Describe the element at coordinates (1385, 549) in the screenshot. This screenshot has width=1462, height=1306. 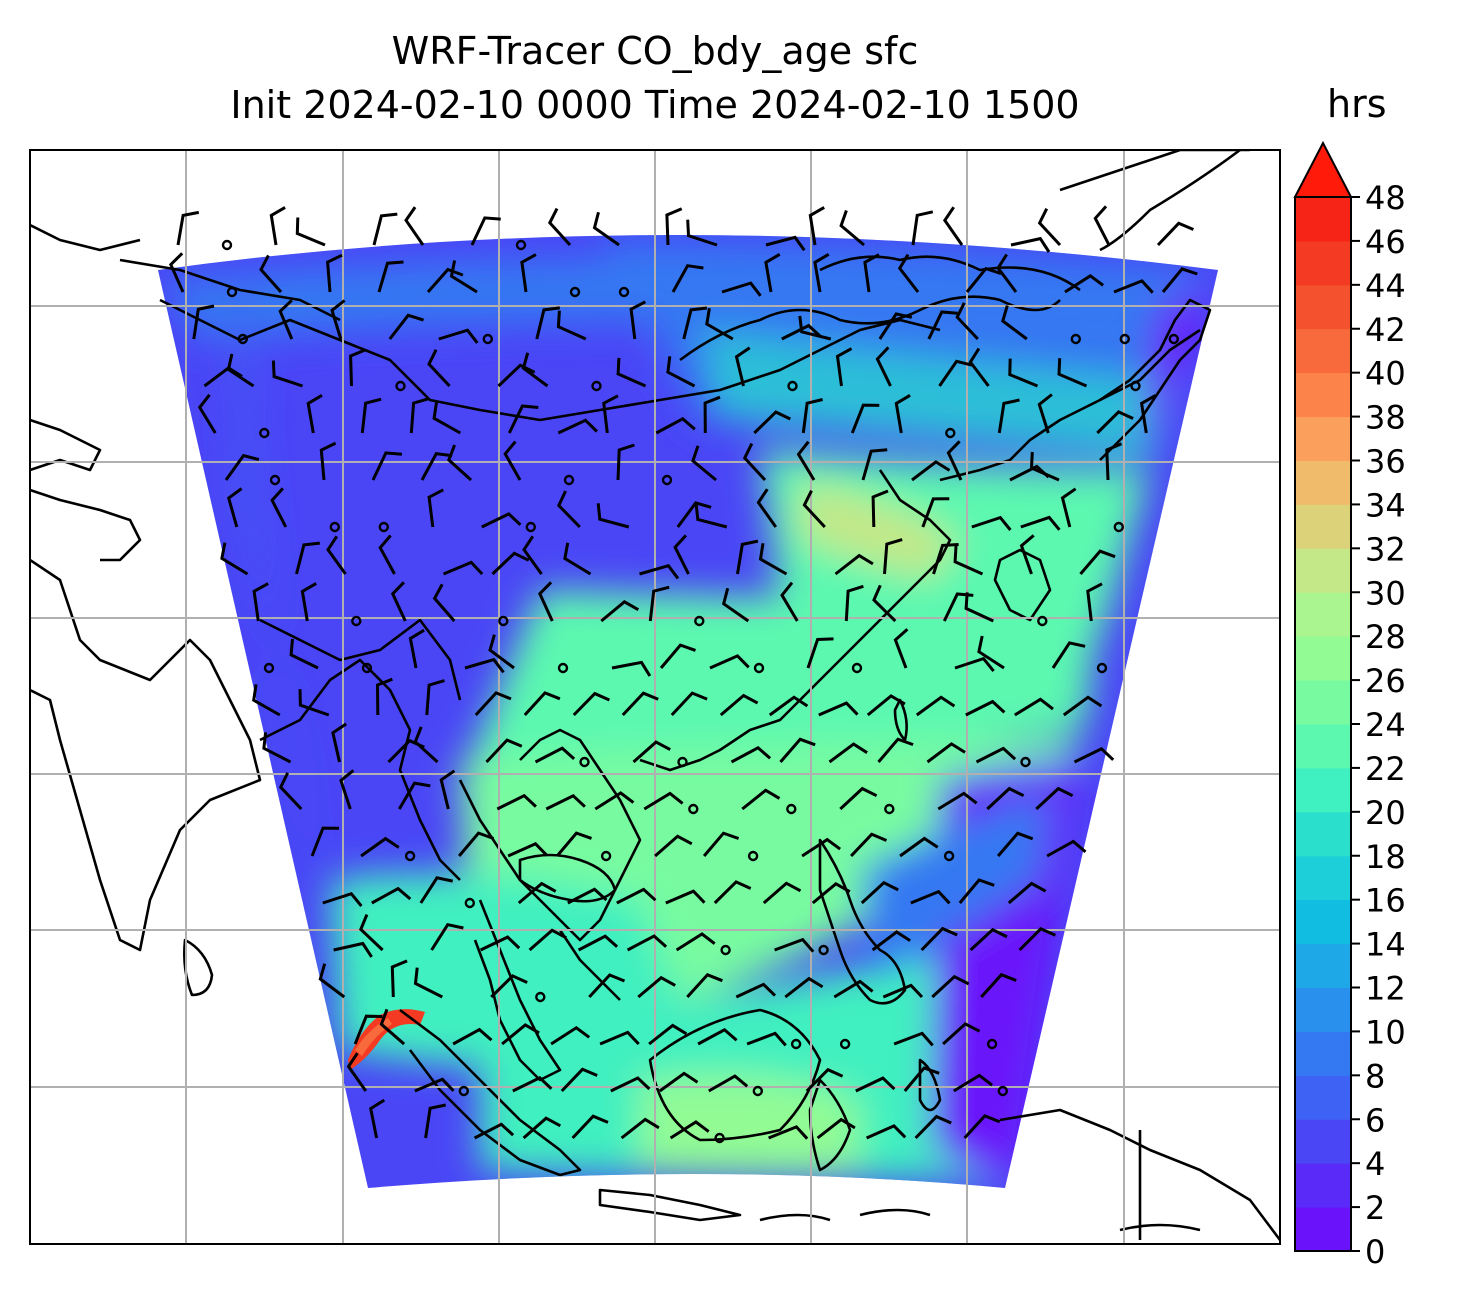
I see `colorbar-tick-label: 32` at that location.